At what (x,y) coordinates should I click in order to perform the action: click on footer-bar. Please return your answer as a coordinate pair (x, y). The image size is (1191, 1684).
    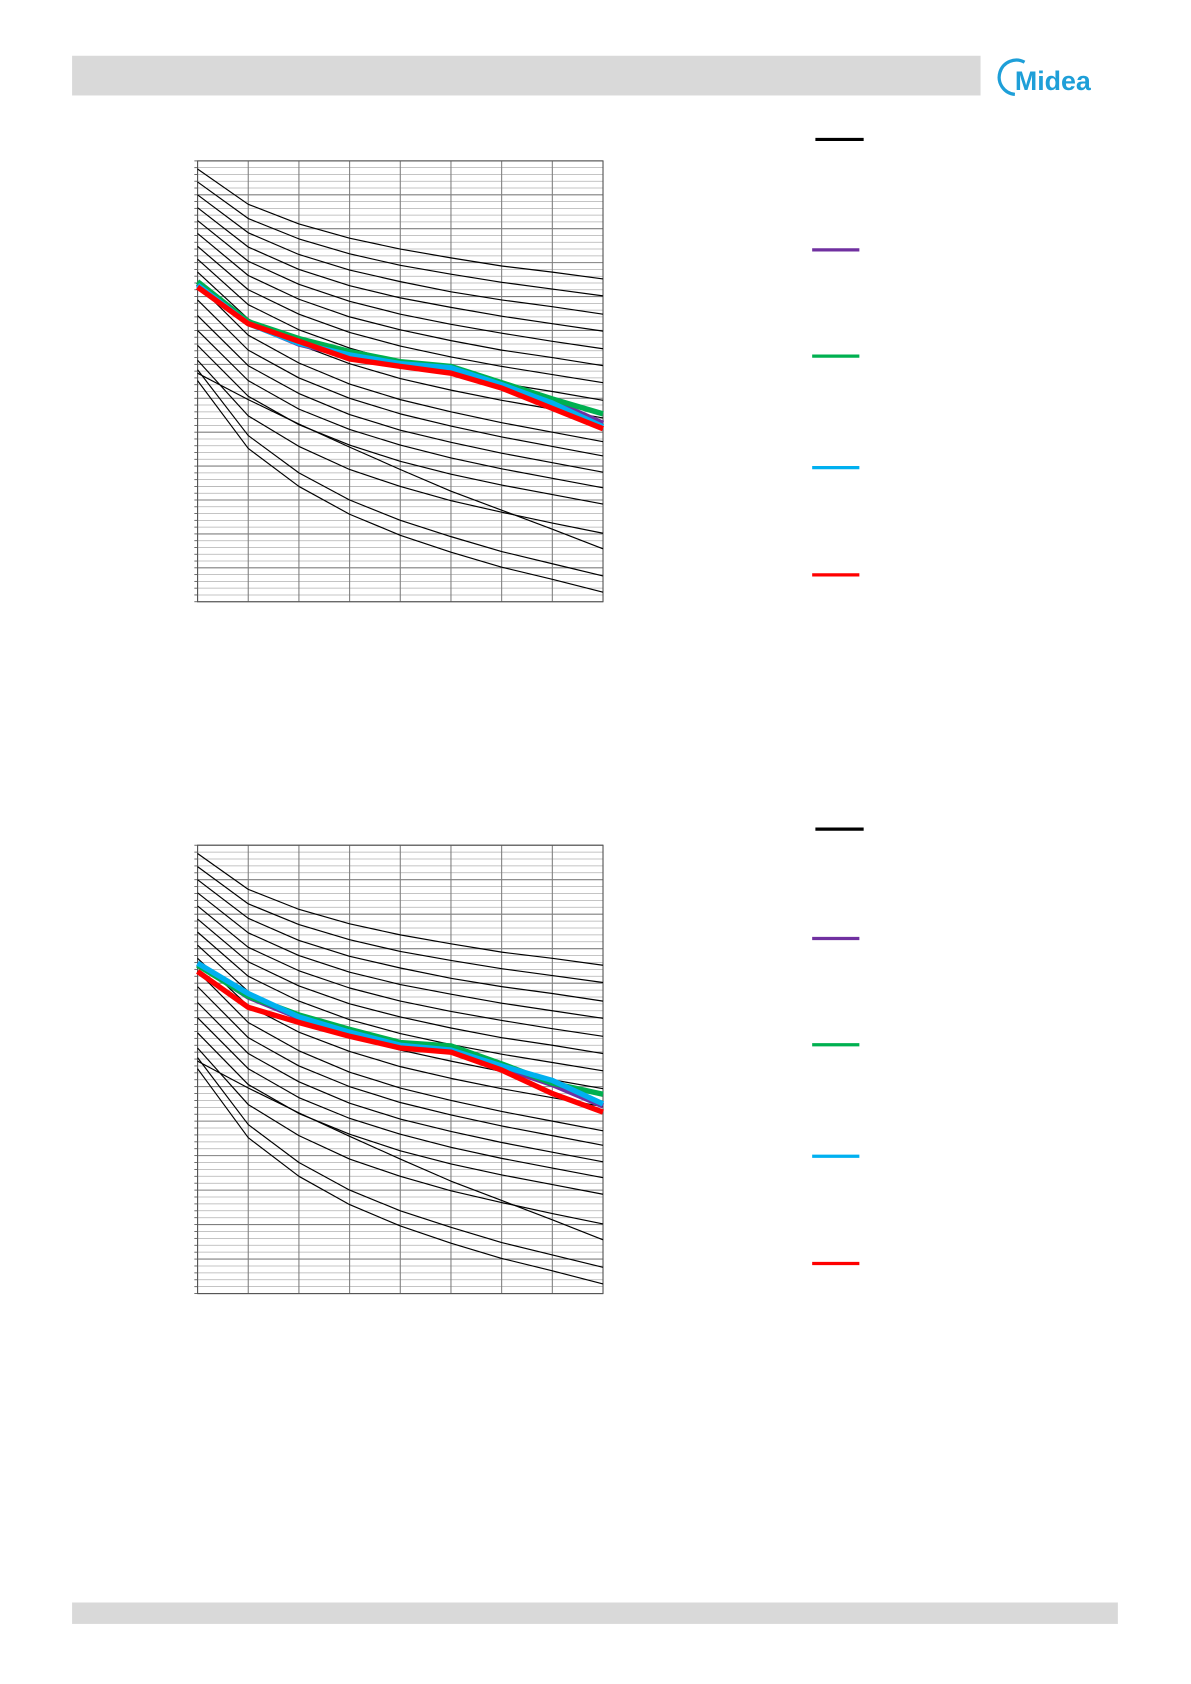
    Looking at the image, I should click on (595, 1613).